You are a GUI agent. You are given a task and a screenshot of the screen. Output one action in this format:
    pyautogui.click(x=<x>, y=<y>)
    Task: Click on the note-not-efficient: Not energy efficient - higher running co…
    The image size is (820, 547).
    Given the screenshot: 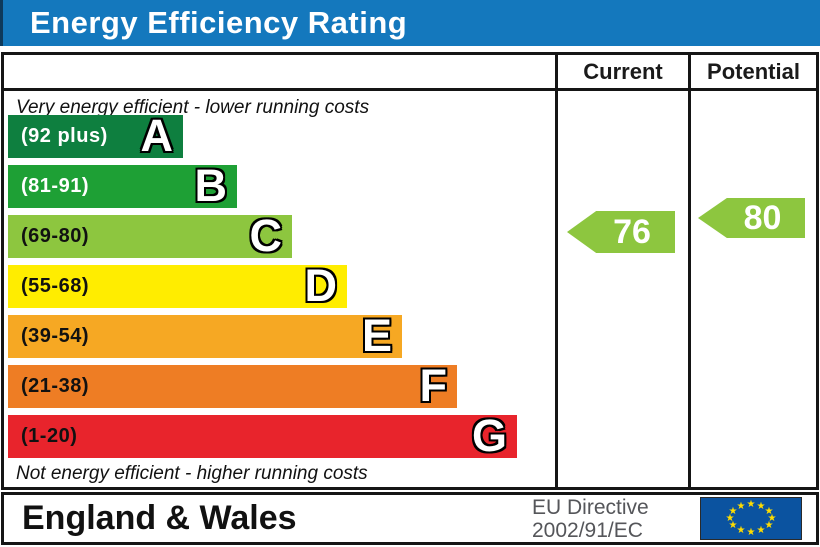 What is the action you would take?
    pyautogui.click(x=192, y=473)
    